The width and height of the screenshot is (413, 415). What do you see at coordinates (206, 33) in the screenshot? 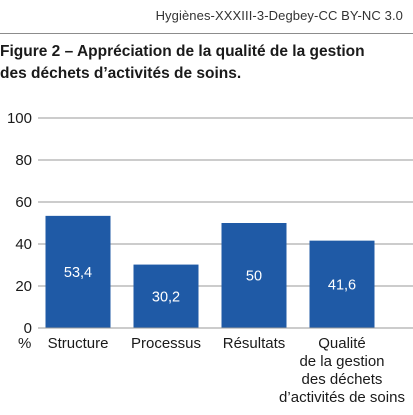
I see `header-divider` at bounding box center [206, 33].